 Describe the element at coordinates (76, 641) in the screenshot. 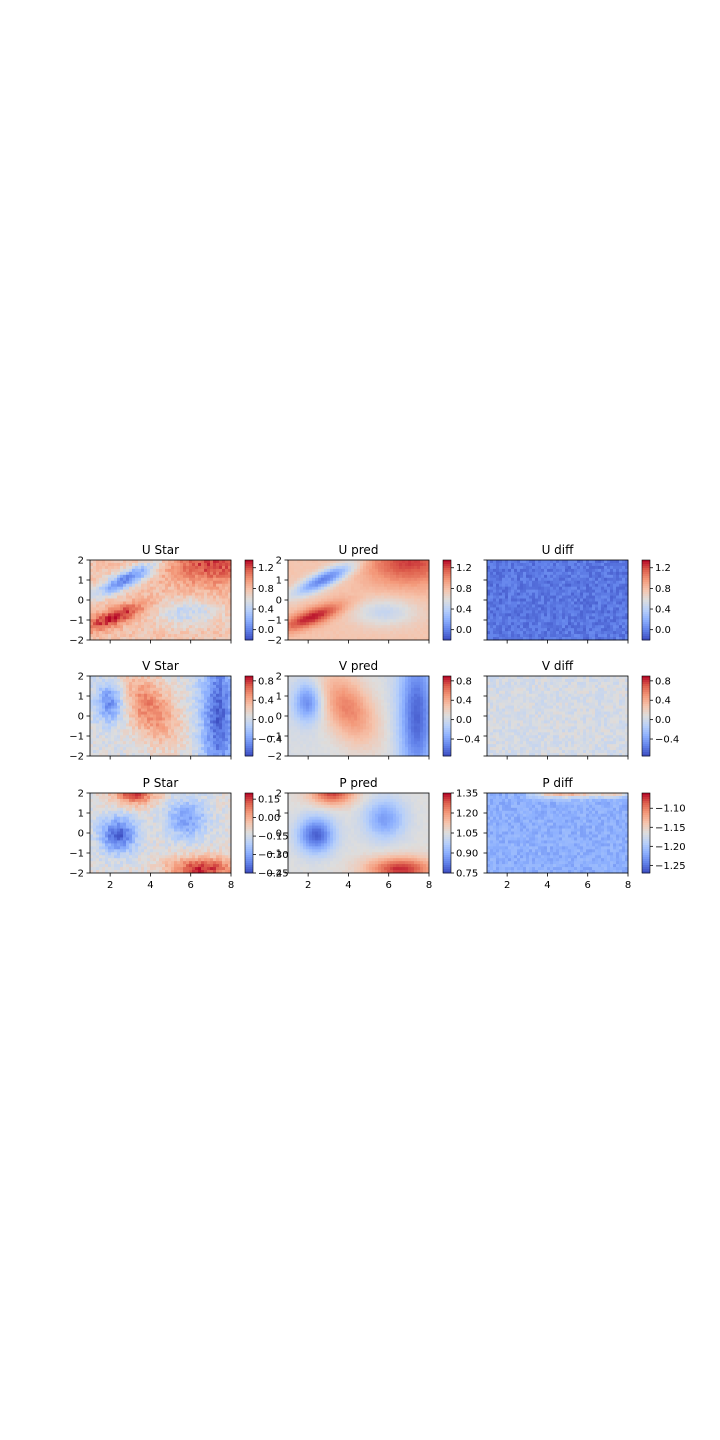

I see `y-tick-label: −2` at that location.